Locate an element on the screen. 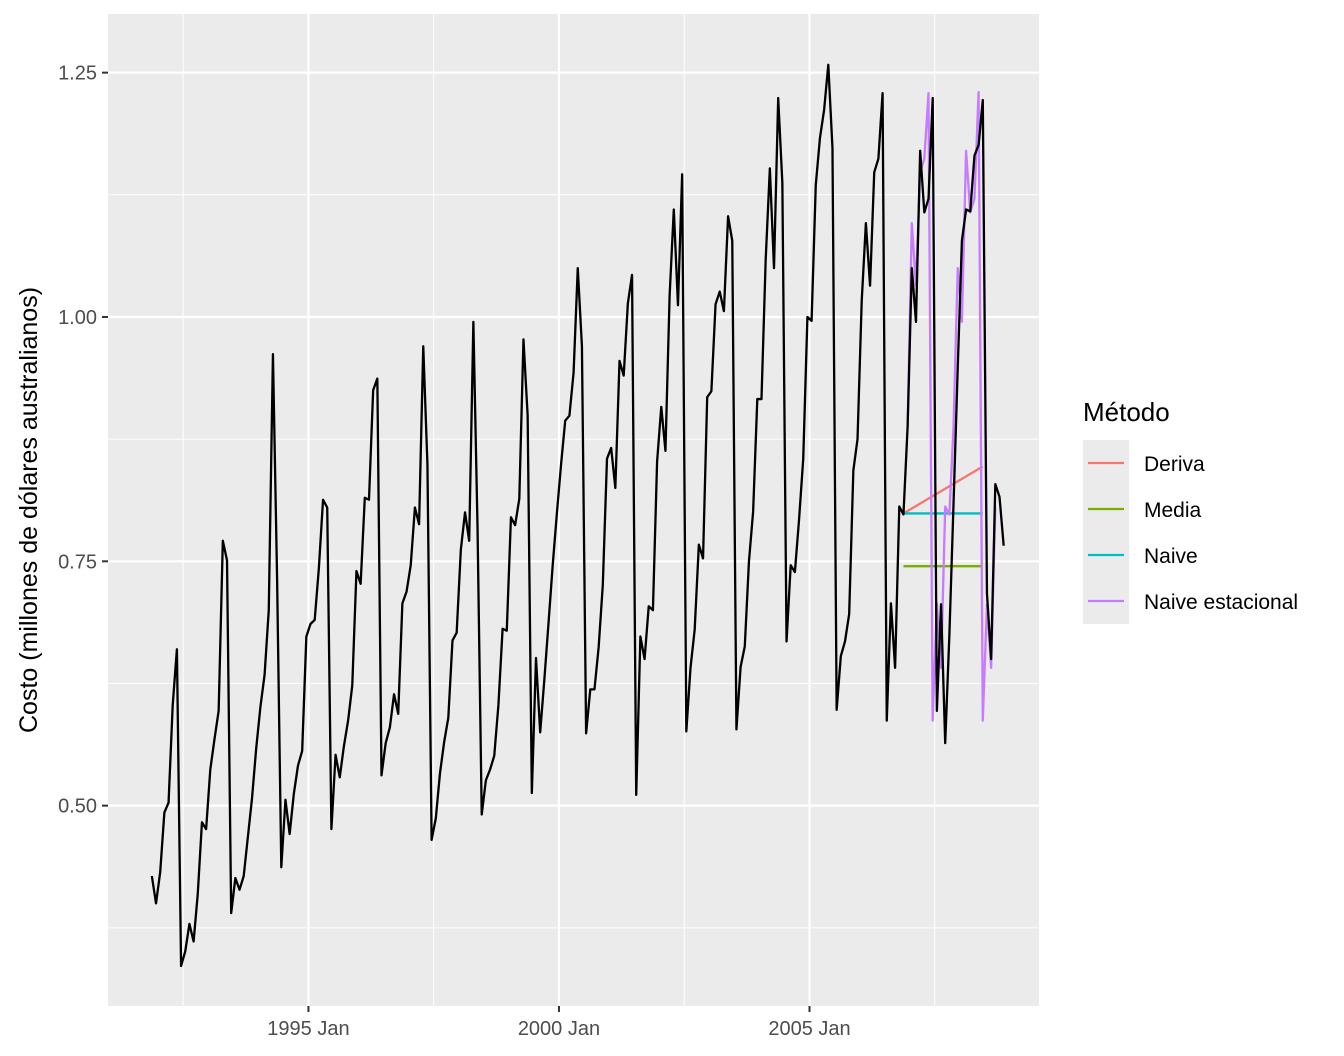 This screenshot has height=1056, width=1344. x-tick-label: 1995 Jan is located at coordinates (308, 1029).